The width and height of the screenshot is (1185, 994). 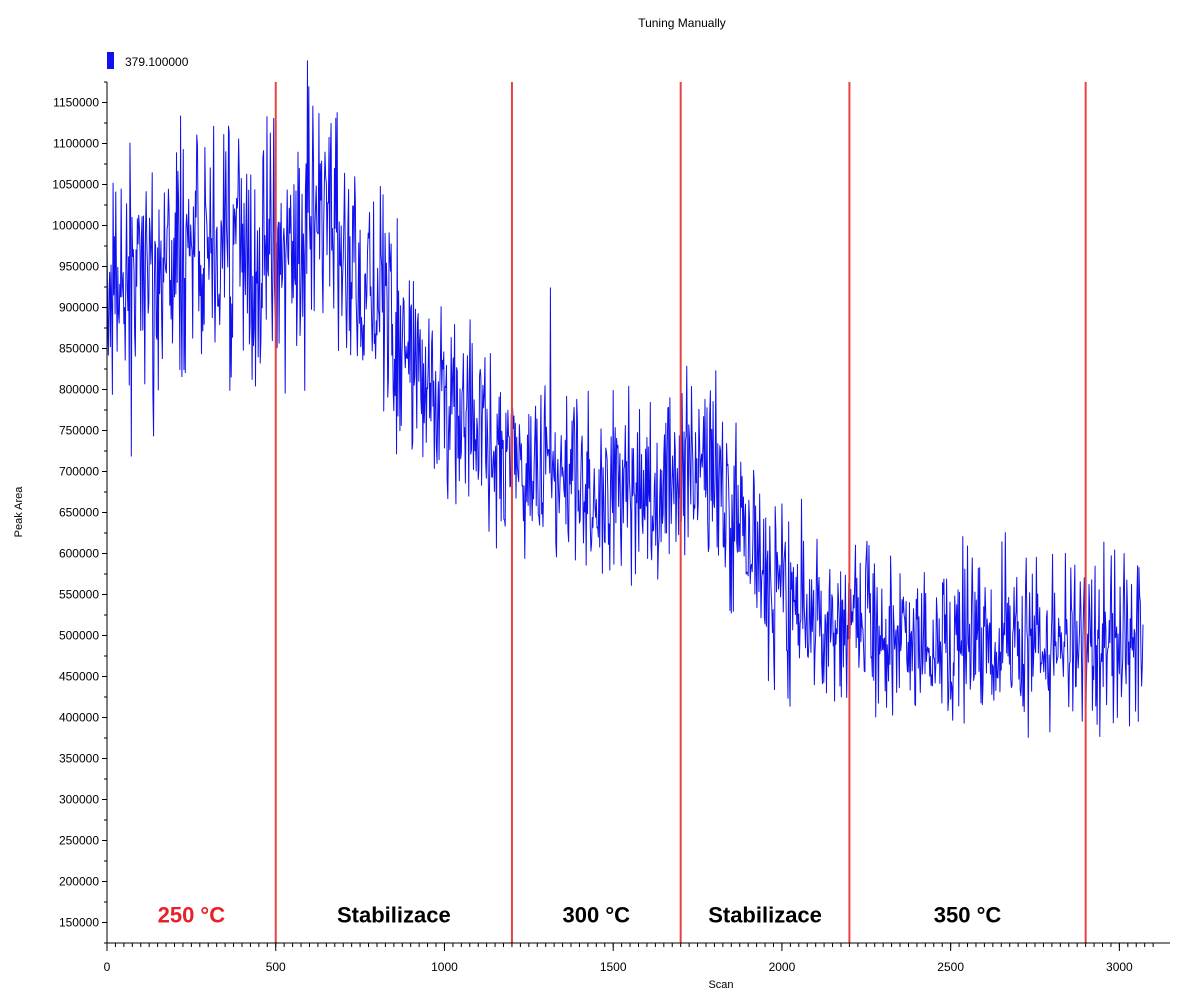 I want to click on y-tick-label: 850000, so click(x=79, y=349).